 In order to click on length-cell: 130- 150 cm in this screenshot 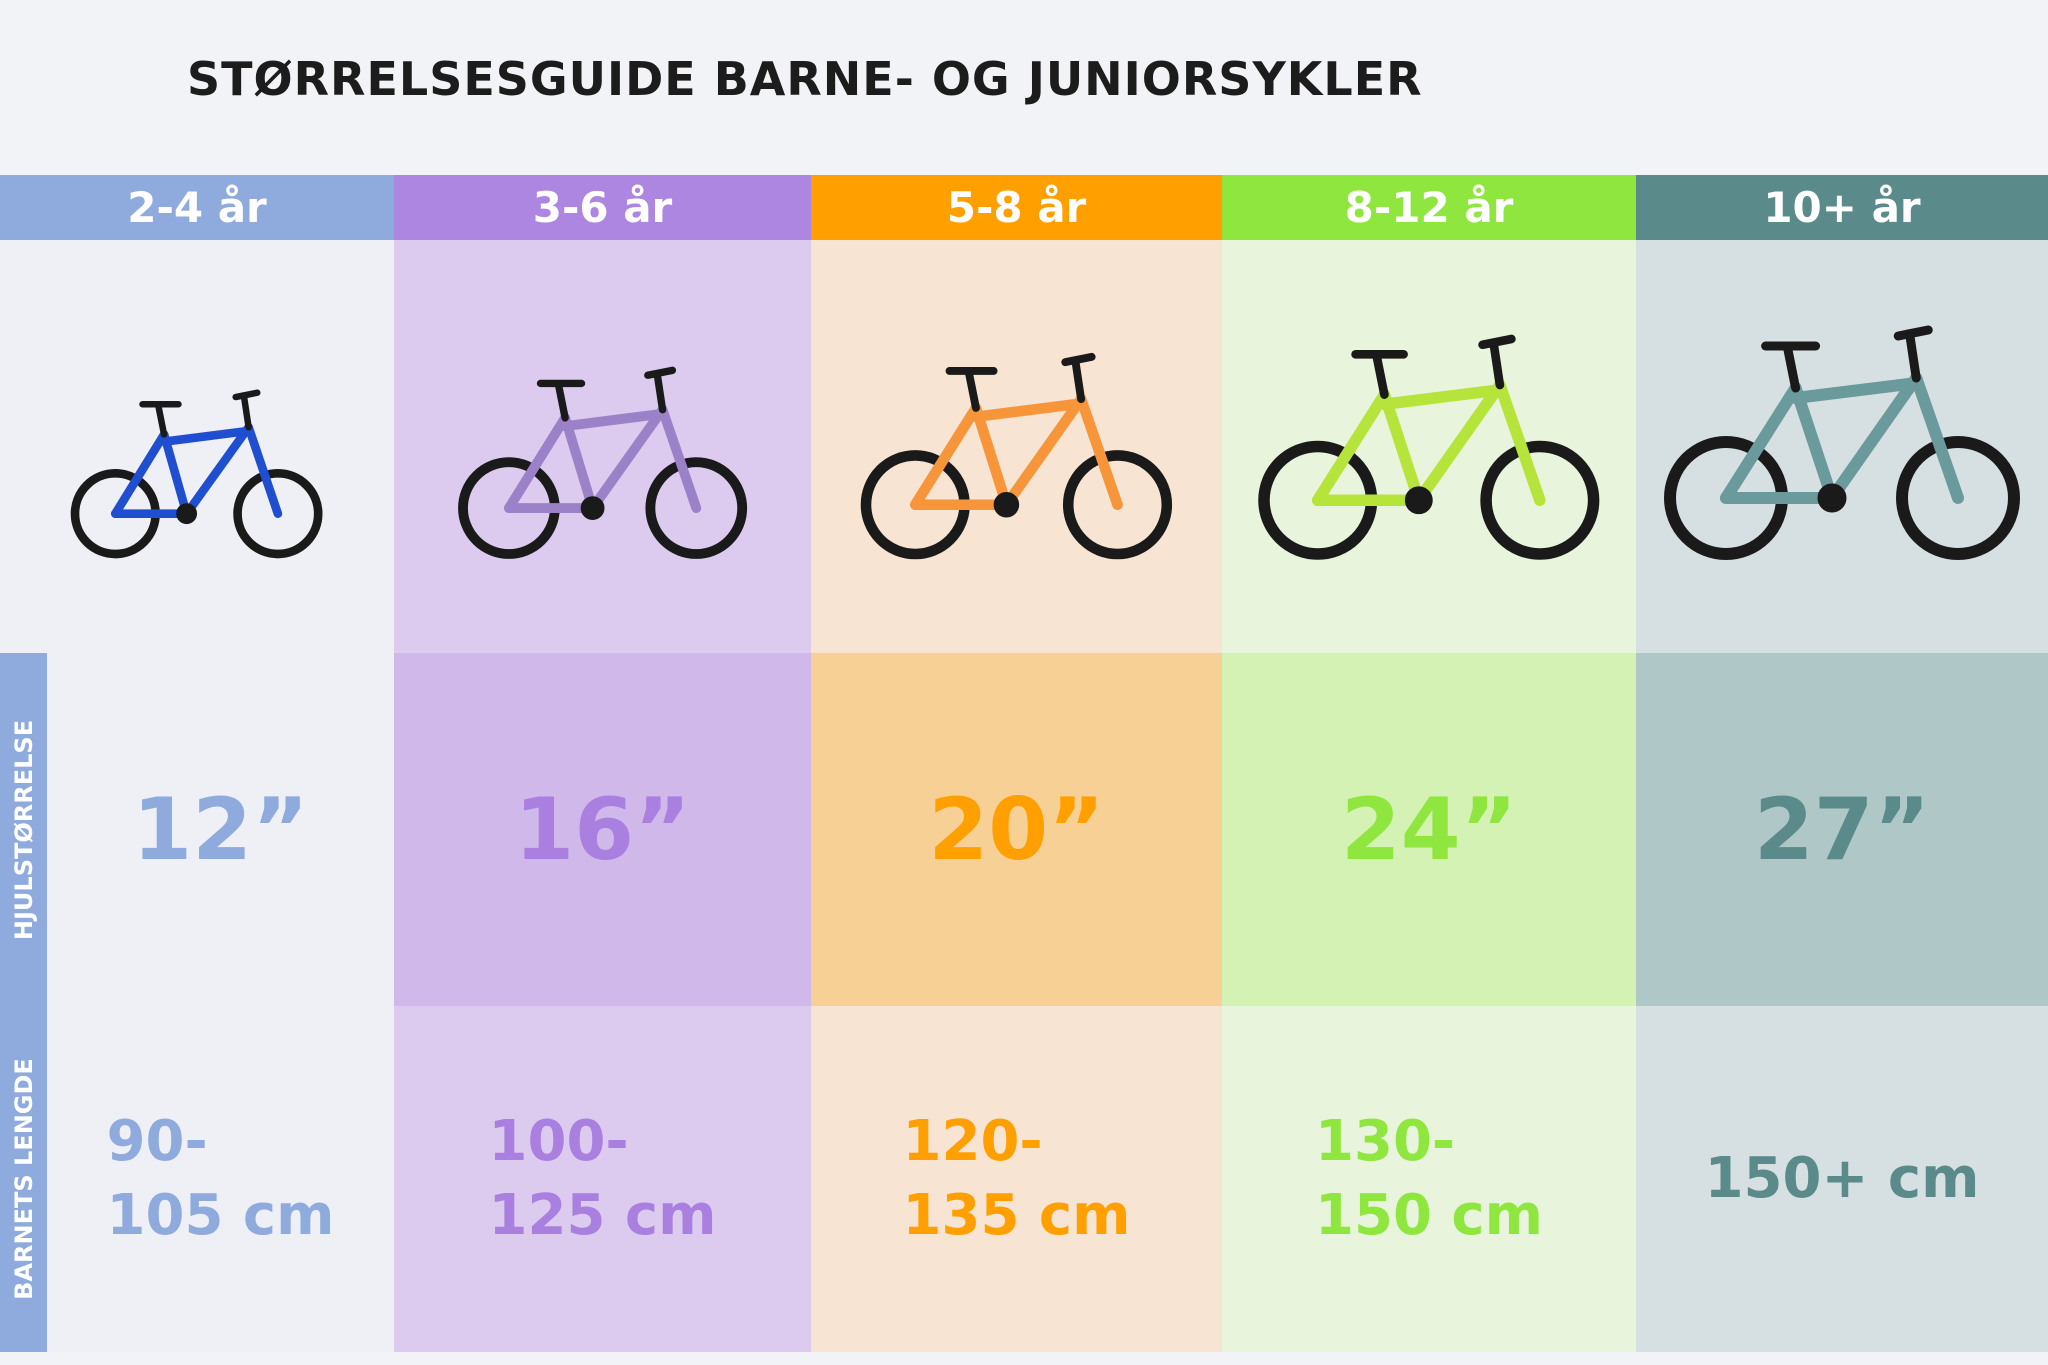, I will do `click(1429, 1179)`.